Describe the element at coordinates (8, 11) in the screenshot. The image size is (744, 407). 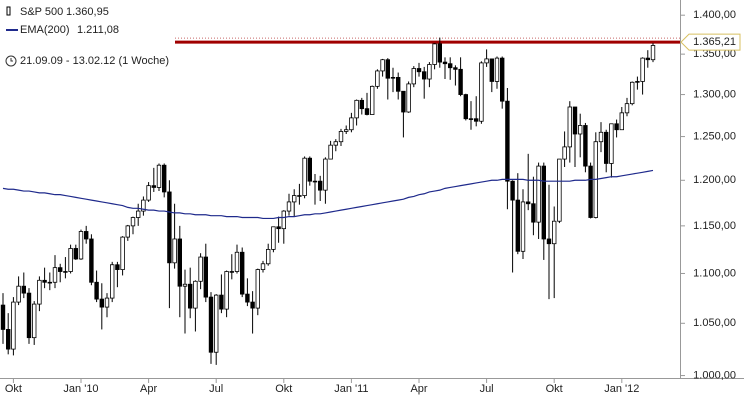
I see `legend-candle-icon` at that location.